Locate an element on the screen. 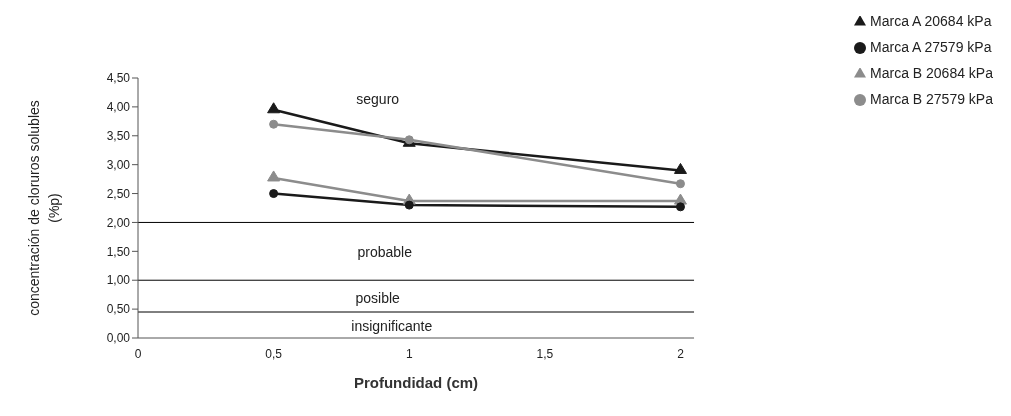 Image resolution: width=1011 pixels, height=416 pixels. y-tick-label: 2,50 is located at coordinates (118, 193).